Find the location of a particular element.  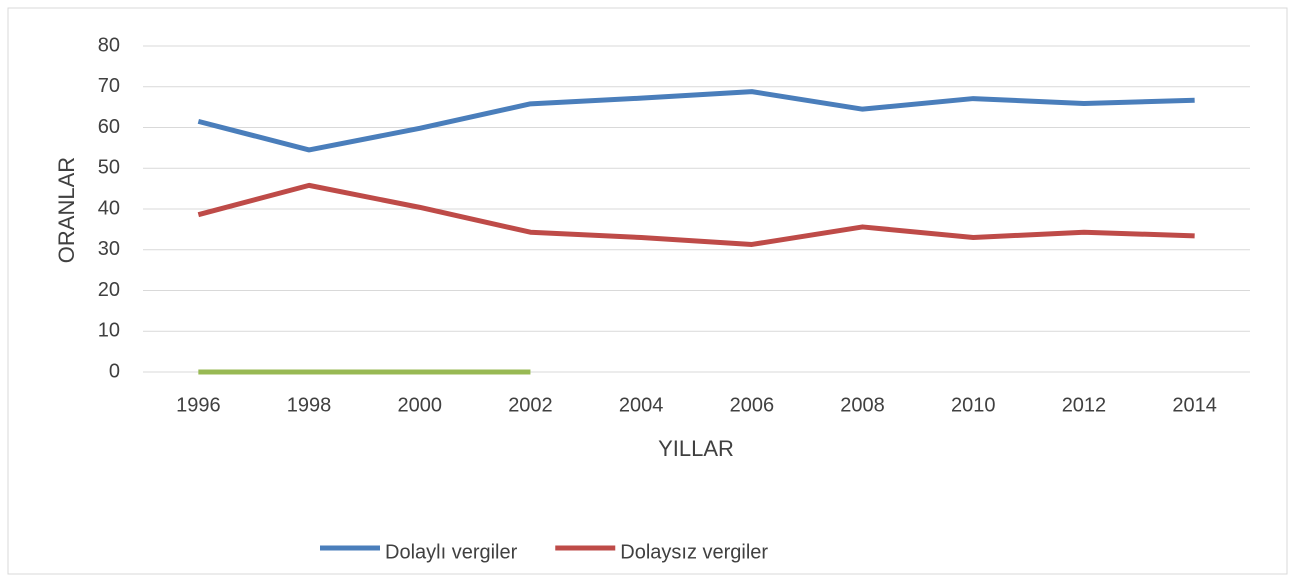

y-tick-label: 40 is located at coordinates (109, 208).